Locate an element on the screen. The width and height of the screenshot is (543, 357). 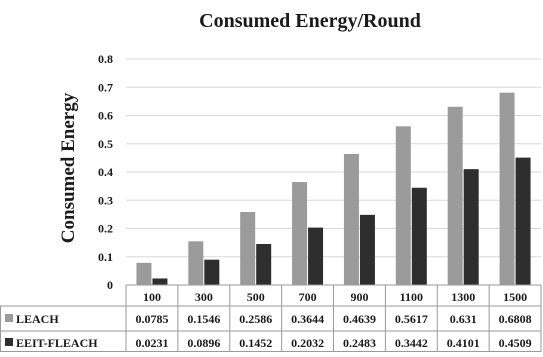
y-axis-ticks: 0 0.1 0.2 0.3 0.4 0.5 0.6 0.7 0.8 is located at coordinates (105, 172).